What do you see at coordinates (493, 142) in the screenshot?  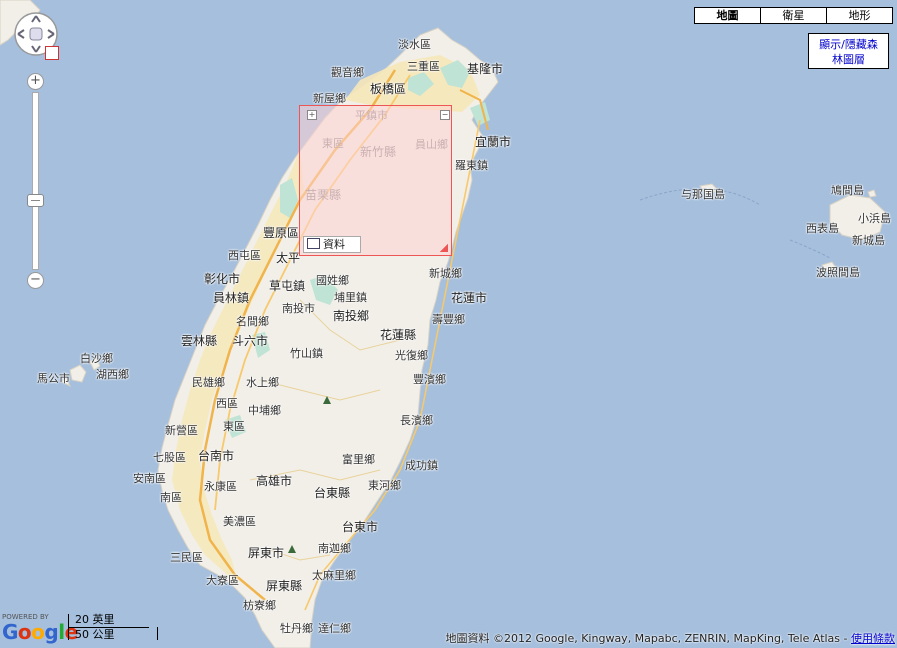 I see `place-label: 宜蘭市` at bounding box center [493, 142].